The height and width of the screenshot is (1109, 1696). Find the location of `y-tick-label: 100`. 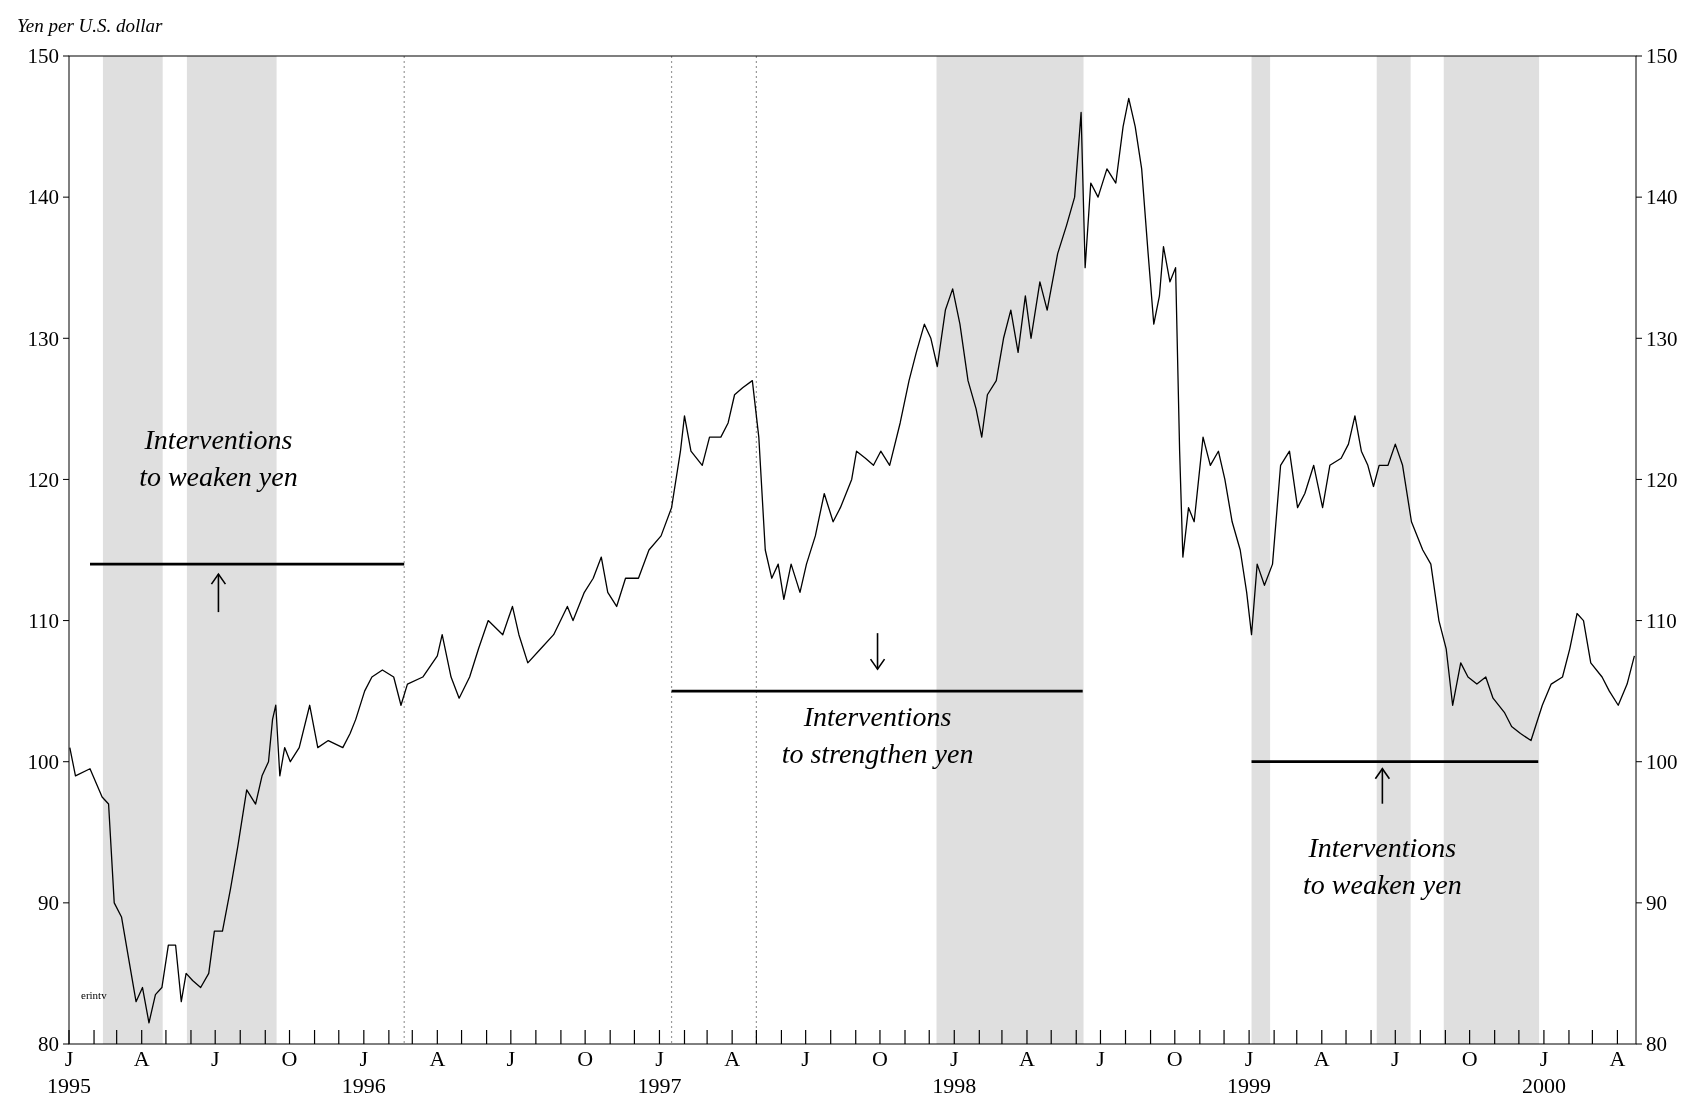

y-tick-label: 100 is located at coordinates (43, 762).